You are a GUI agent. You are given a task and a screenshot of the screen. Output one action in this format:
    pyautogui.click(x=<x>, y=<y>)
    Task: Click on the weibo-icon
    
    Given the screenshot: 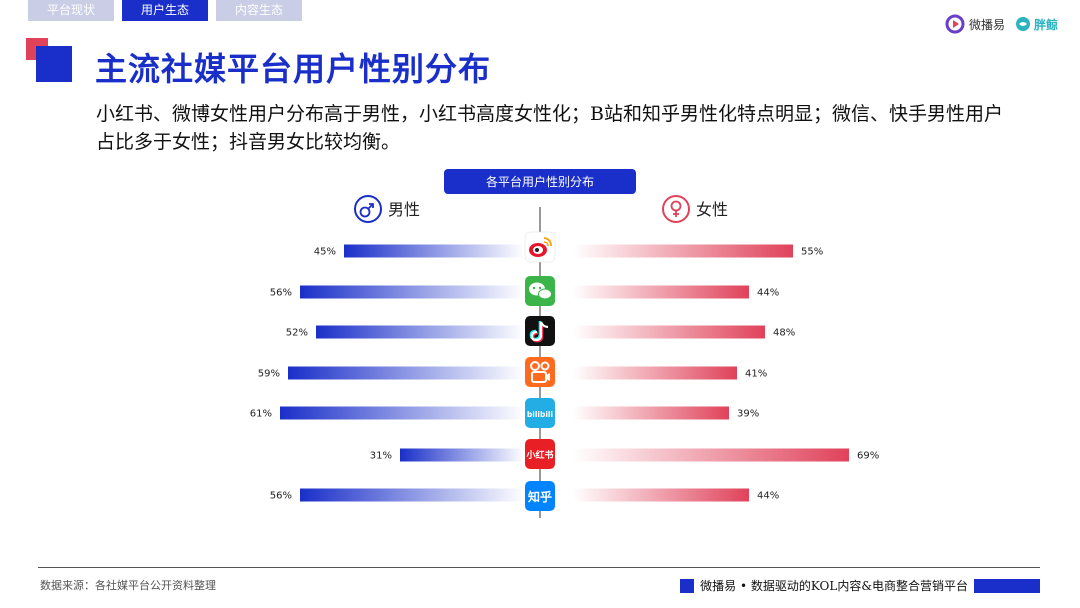 What is the action you would take?
    pyautogui.click(x=540, y=247)
    